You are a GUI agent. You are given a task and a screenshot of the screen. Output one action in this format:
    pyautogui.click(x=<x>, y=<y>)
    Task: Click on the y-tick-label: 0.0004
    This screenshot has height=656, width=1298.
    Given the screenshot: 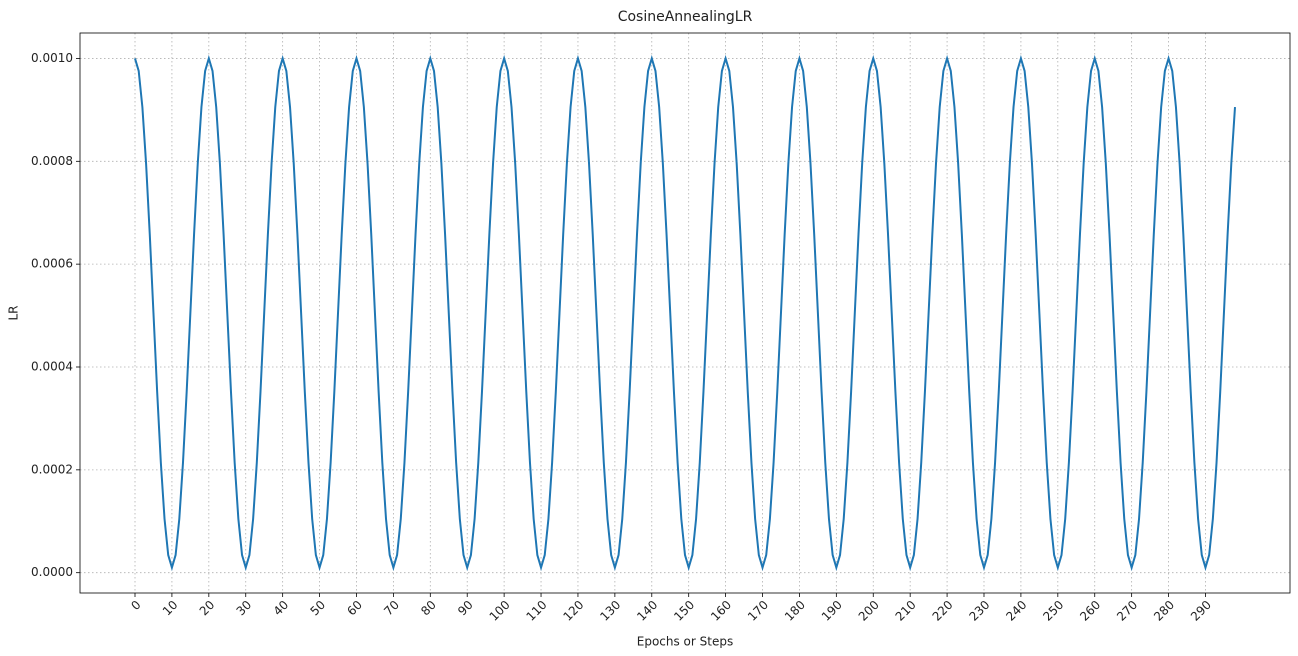 What is the action you would take?
    pyautogui.click(x=52, y=366)
    